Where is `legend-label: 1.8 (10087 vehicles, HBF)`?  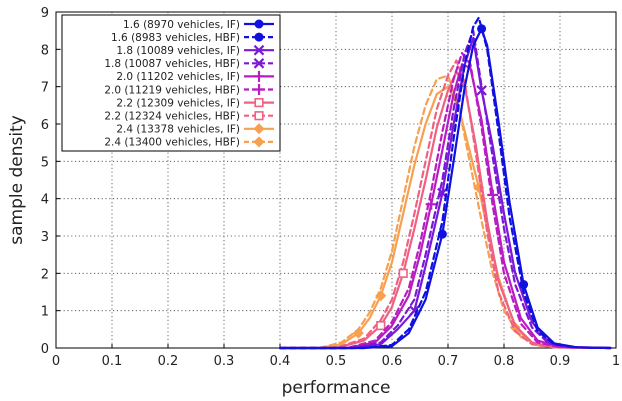 legend-label: 1.8 (10087 vehicles, HBF) is located at coordinates (172, 64).